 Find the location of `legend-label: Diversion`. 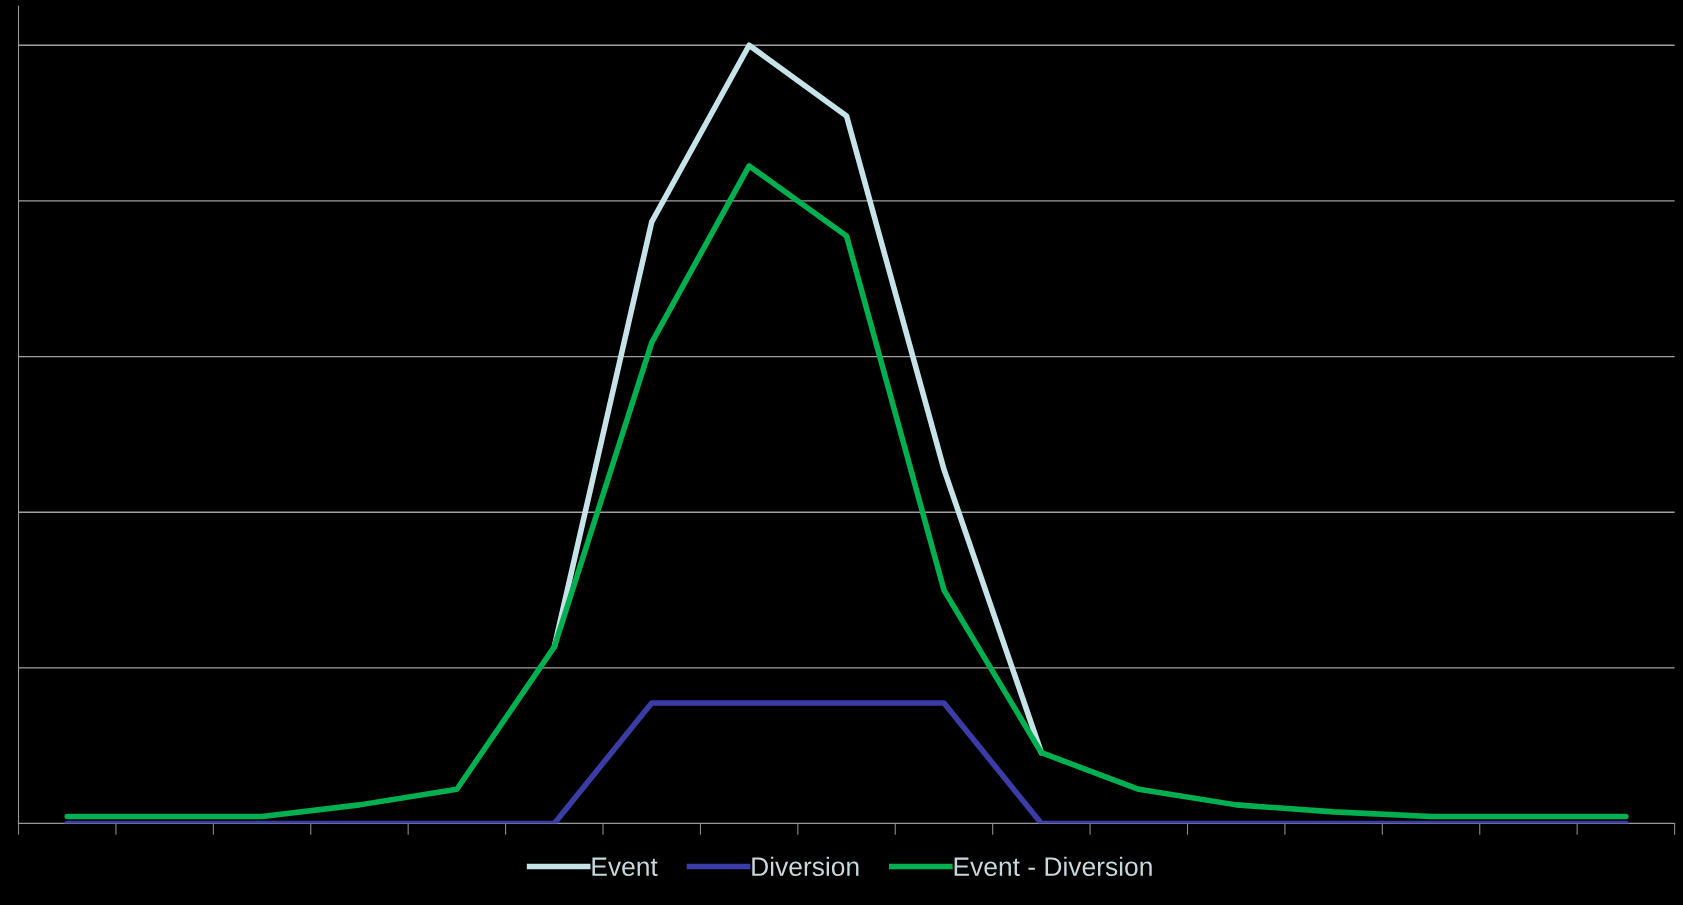

legend-label: Diversion is located at coordinates (805, 866).